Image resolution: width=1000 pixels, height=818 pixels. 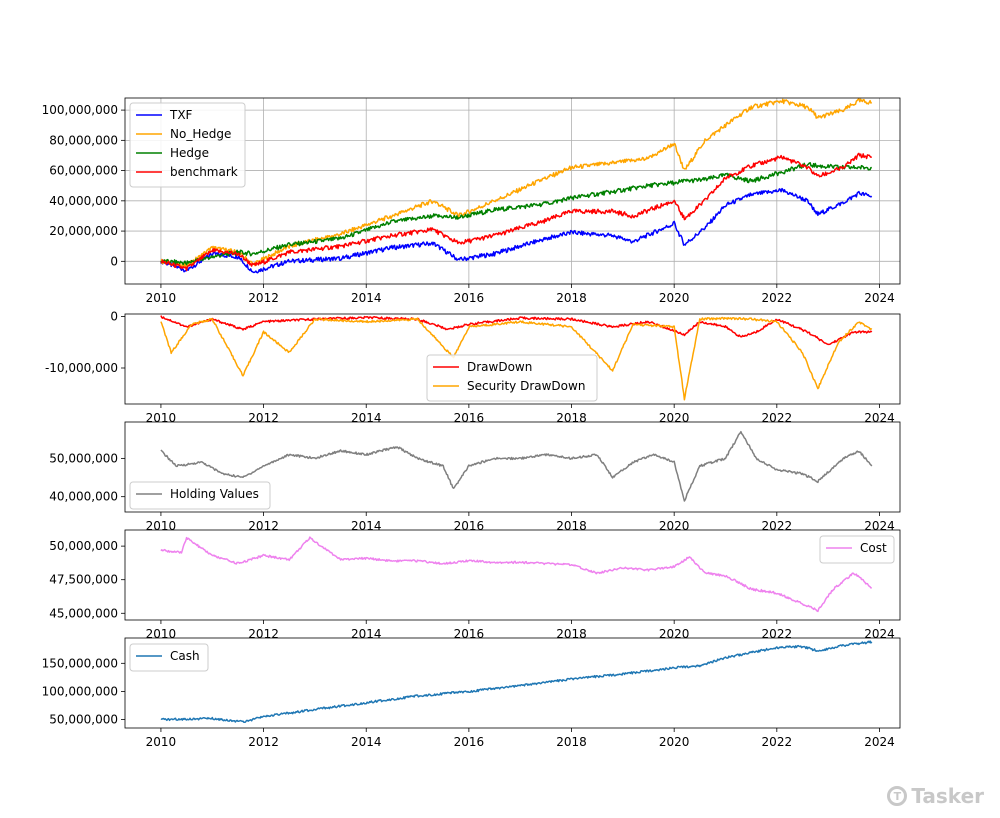 What do you see at coordinates (83, 613) in the screenshot?
I see `y-tick-label: 45,000,000` at bounding box center [83, 613].